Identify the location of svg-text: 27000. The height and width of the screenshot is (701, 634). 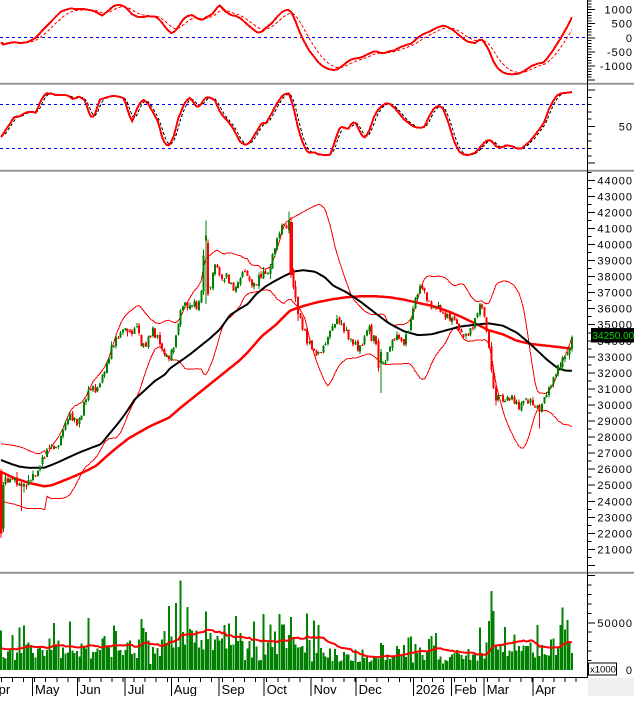
(615, 454).